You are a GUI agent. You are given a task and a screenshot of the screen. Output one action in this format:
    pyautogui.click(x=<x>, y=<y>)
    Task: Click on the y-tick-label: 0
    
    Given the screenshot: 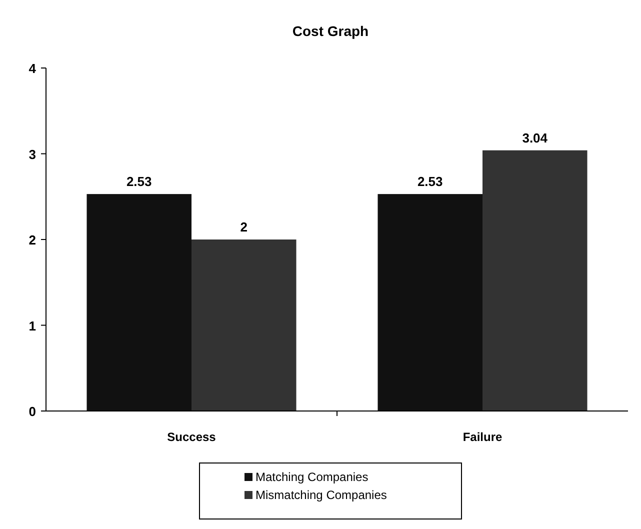 What is the action you would take?
    pyautogui.click(x=32, y=411)
    